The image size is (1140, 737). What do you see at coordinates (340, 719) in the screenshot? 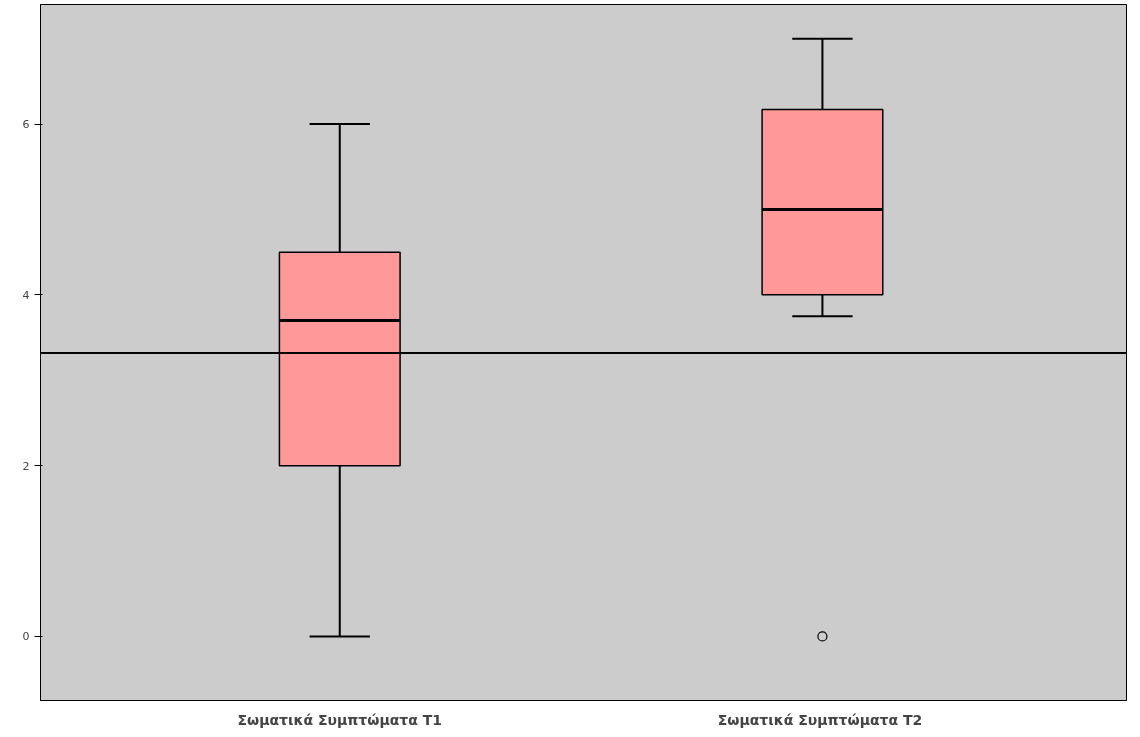
I see `x-tick-label: Σωματικά Συμπτώματα T1` at bounding box center [340, 719].